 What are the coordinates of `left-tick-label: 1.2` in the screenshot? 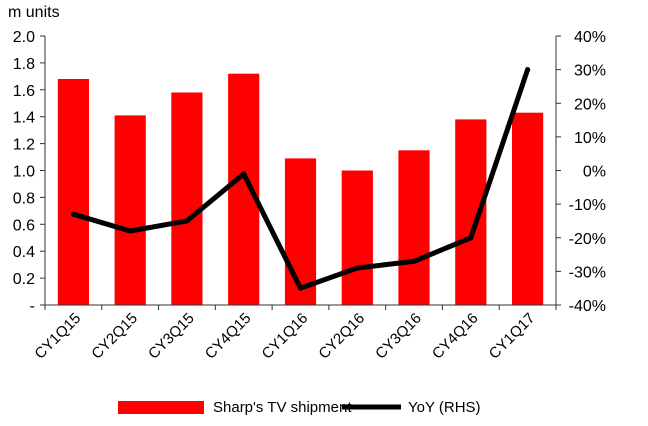 It's located at (24, 145).